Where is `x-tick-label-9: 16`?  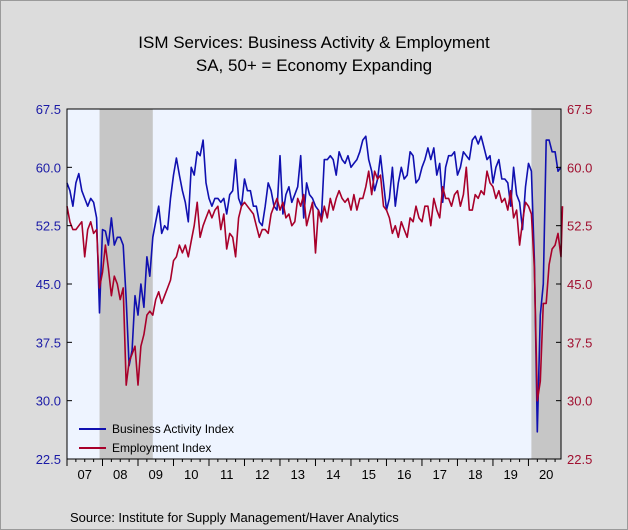
x-tick-label-9: 16 is located at coordinates (404, 474).